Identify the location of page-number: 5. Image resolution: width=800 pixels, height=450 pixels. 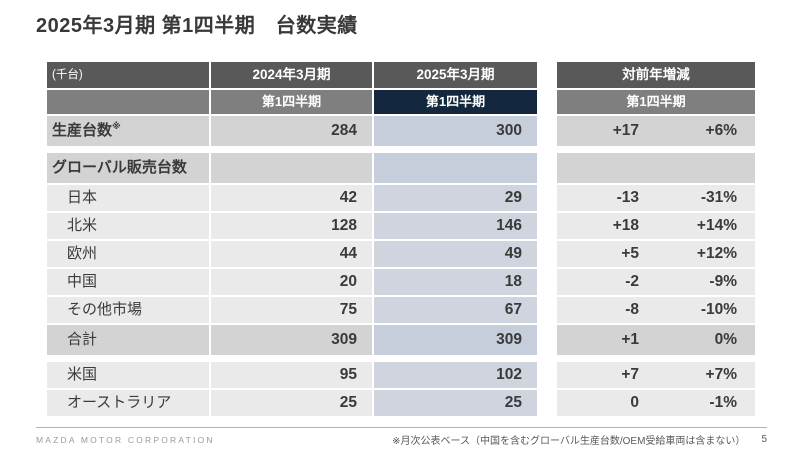
(764, 439).